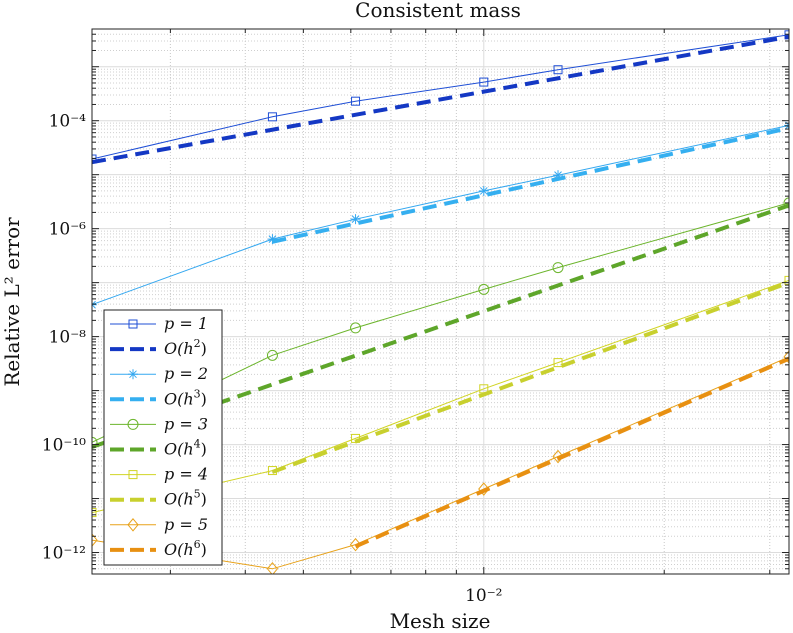 The width and height of the screenshot is (793, 633). I want to click on legend-label: O(h3), so click(185, 397).